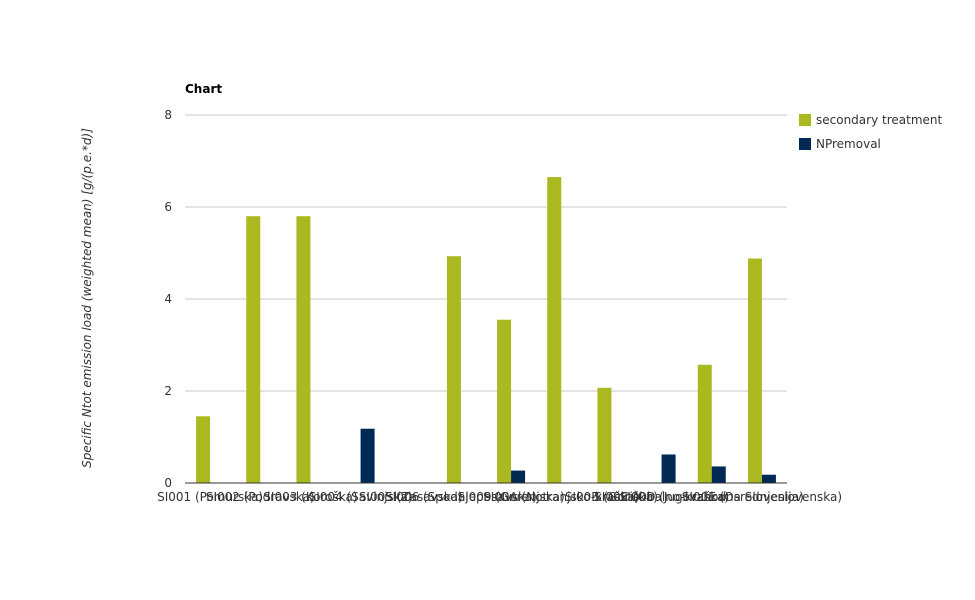 The height and width of the screenshot is (600, 975). What do you see at coordinates (510, 497) in the screenshot?
I see `x-tick-label: SI009 (Gorenjska)` at bounding box center [510, 497].